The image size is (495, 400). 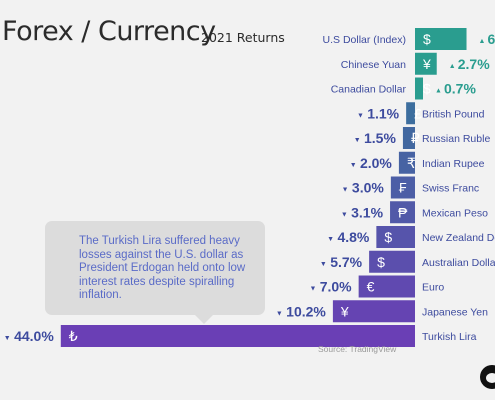 I want to click on currency-symbol-0: $, so click(x=427, y=39).